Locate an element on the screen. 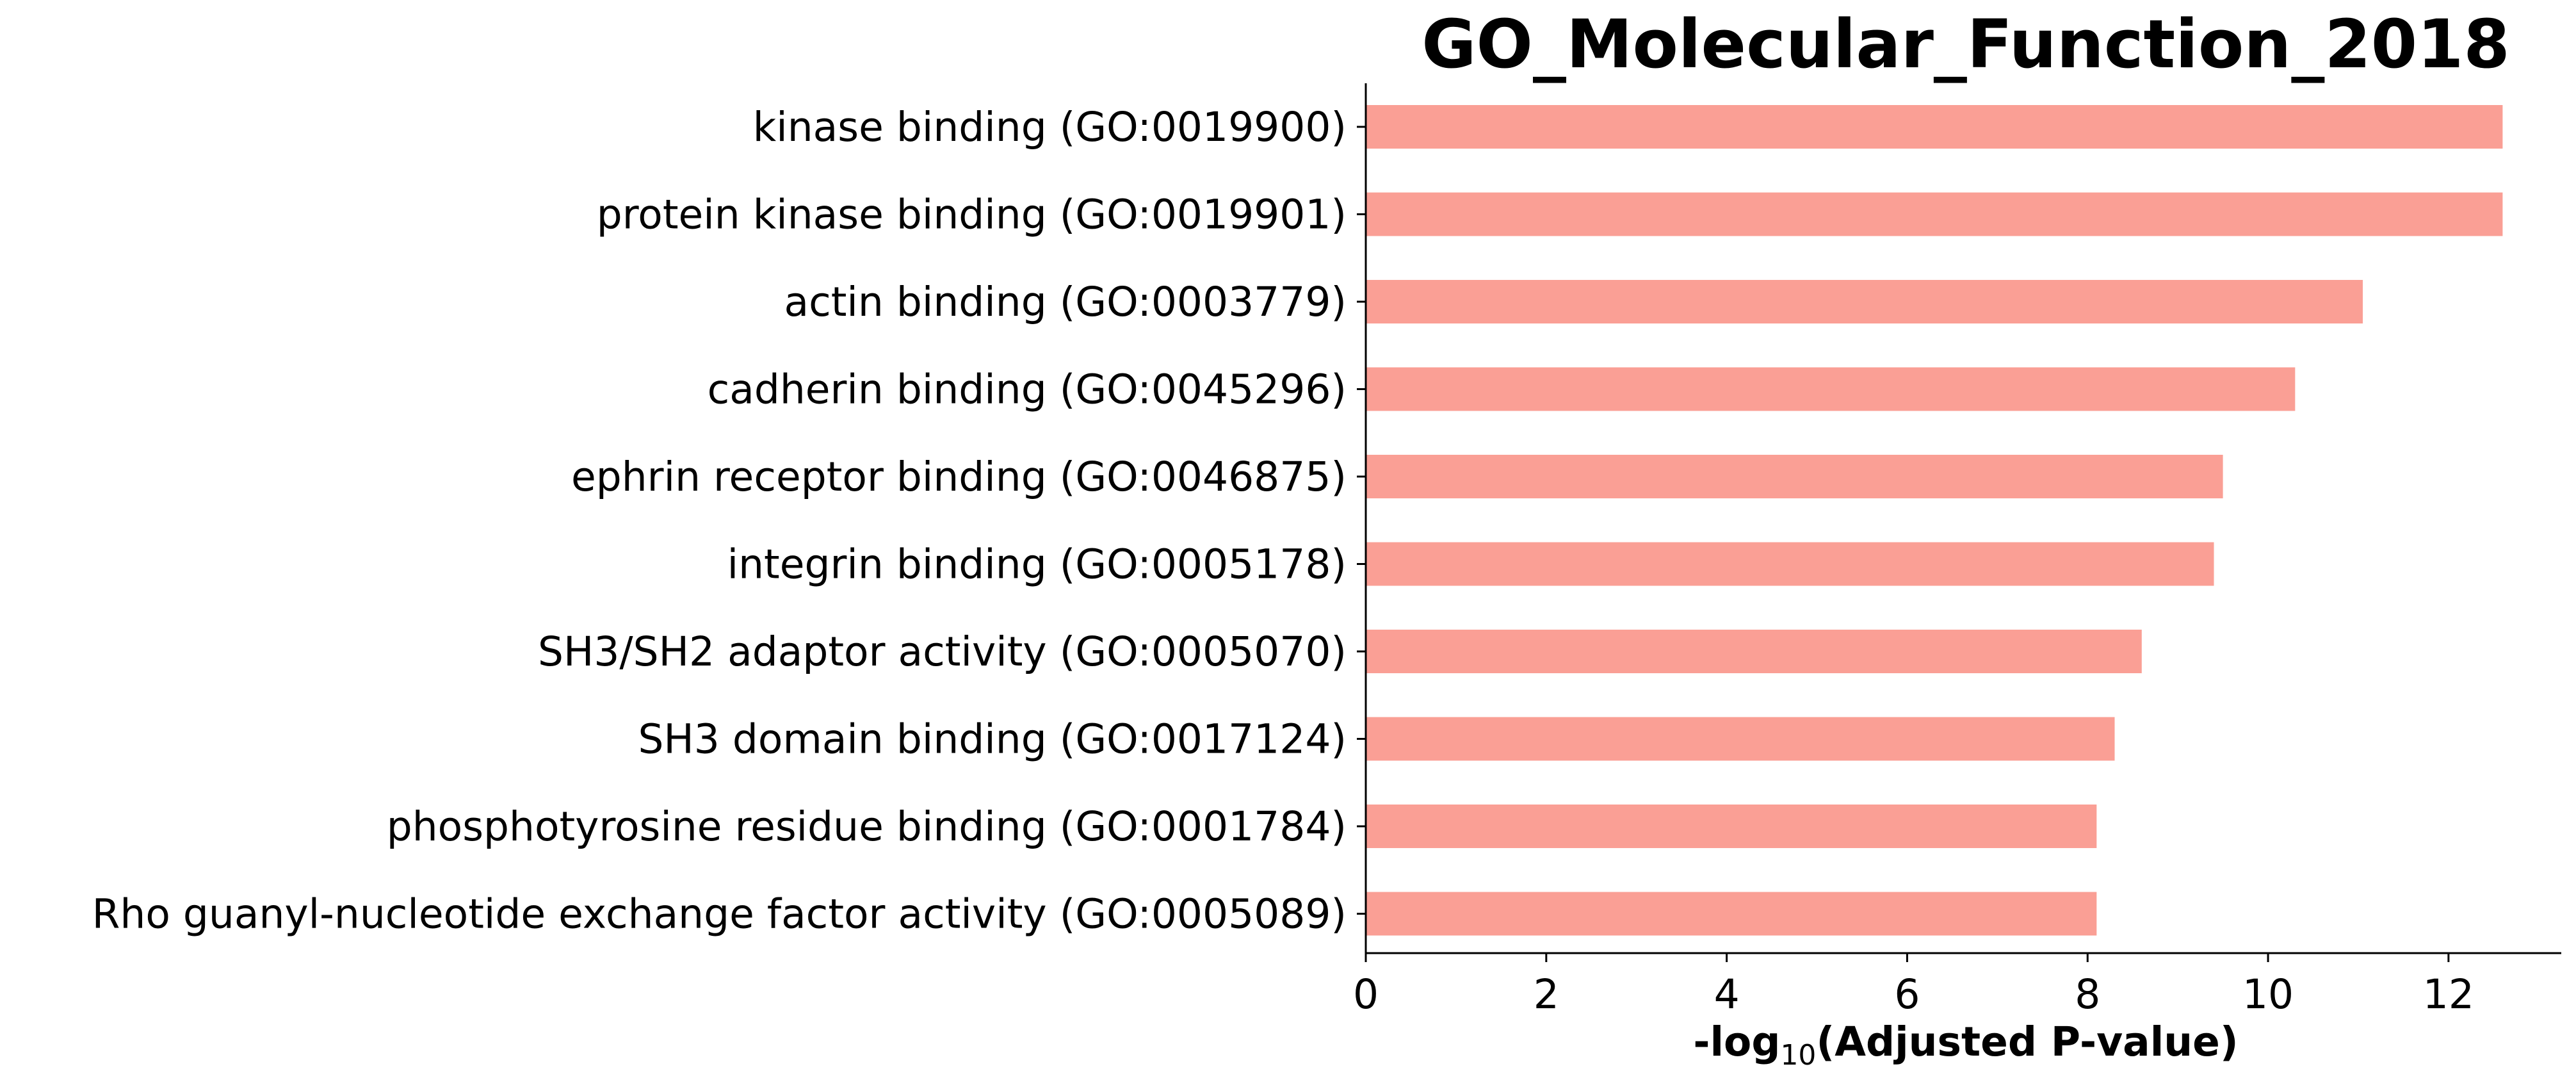 The width and height of the screenshot is (2576, 1087). x-axis-label-subscript: 10 is located at coordinates (1798, 1055).